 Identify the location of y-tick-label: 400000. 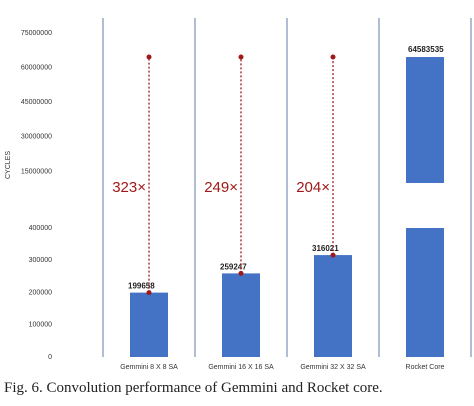
(40, 228).